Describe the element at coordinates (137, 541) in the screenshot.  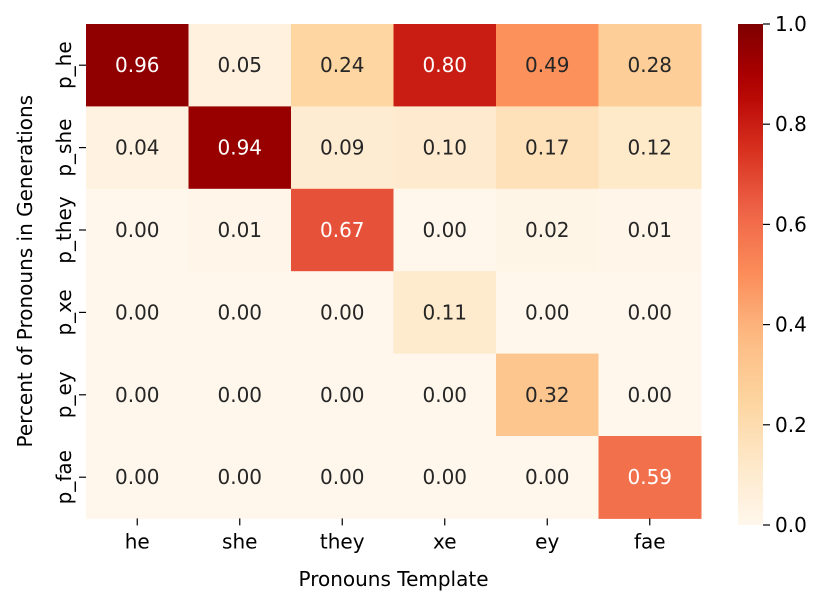
I see `x-tick-label: he` at that location.